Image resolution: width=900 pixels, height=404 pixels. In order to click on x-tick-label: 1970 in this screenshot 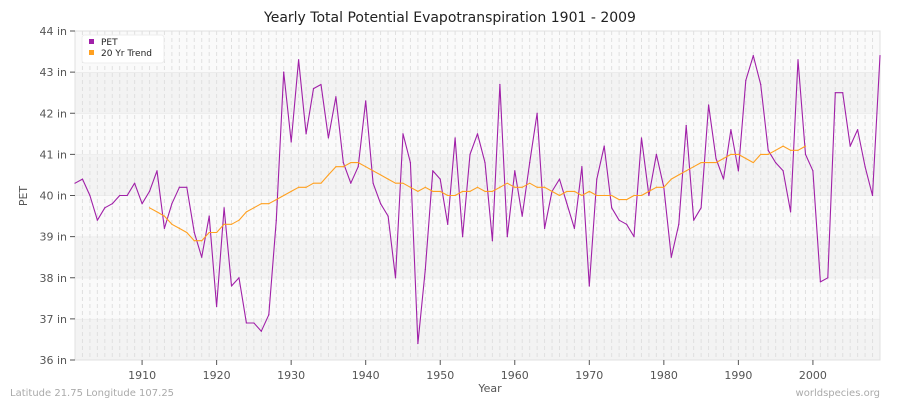, I will do `click(589, 375)`.